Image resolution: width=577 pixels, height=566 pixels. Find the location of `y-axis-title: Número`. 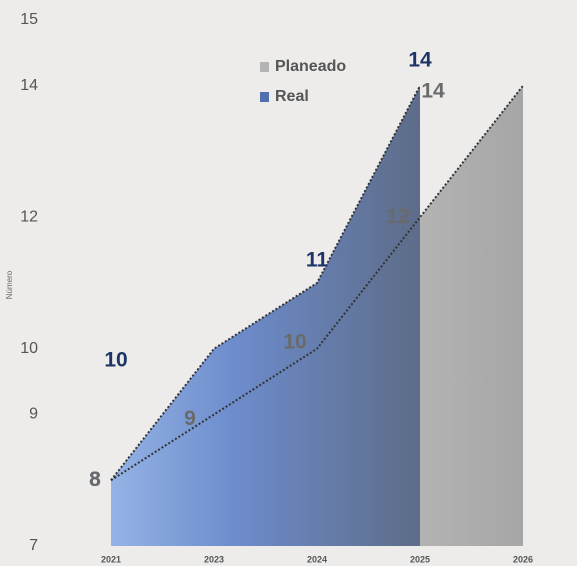

y-axis-title: Número is located at coordinates (9, 284).